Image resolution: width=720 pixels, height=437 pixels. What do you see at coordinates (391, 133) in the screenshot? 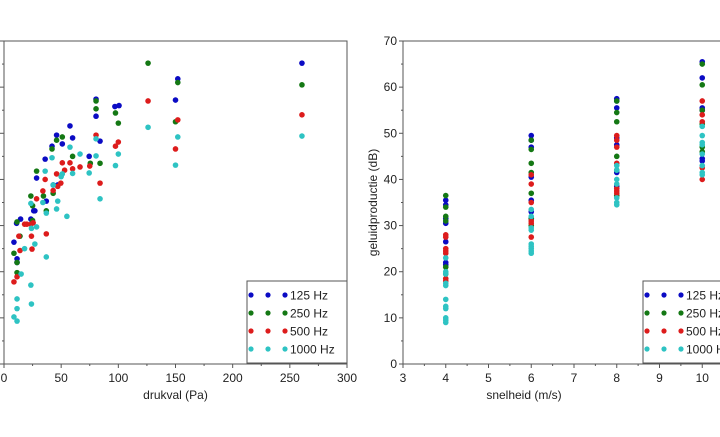
I see `y-tick-label: 50` at bounding box center [391, 133].